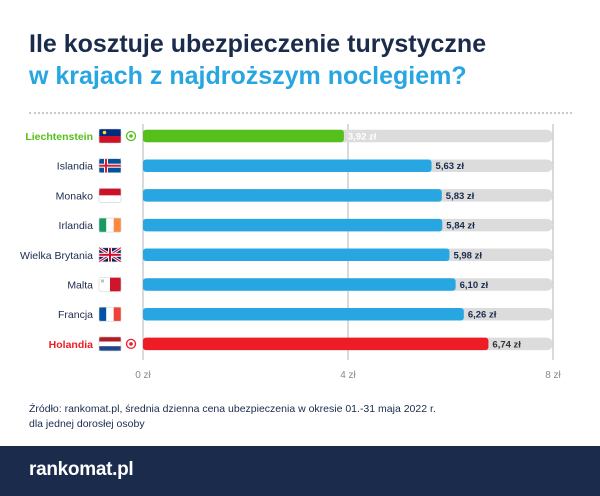 The image size is (600, 496). What do you see at coordinates (482, 315) in the screenshot?
I see `value-label: 6,26 zł` at bounding box center [482, 315].